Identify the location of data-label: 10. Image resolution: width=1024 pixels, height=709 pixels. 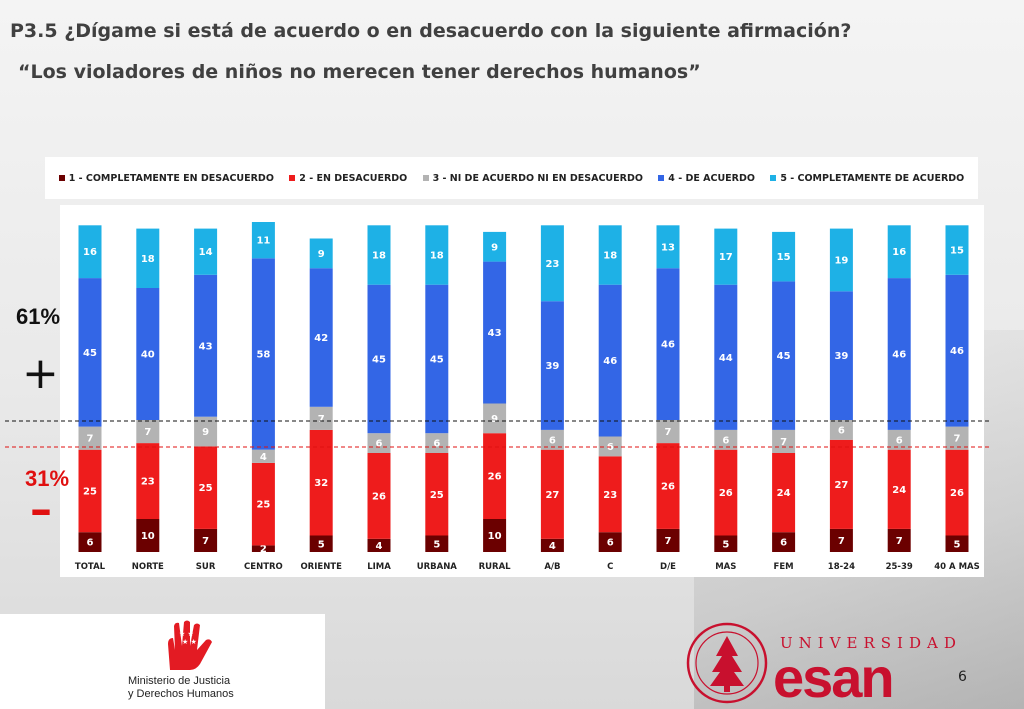
(495, 536).